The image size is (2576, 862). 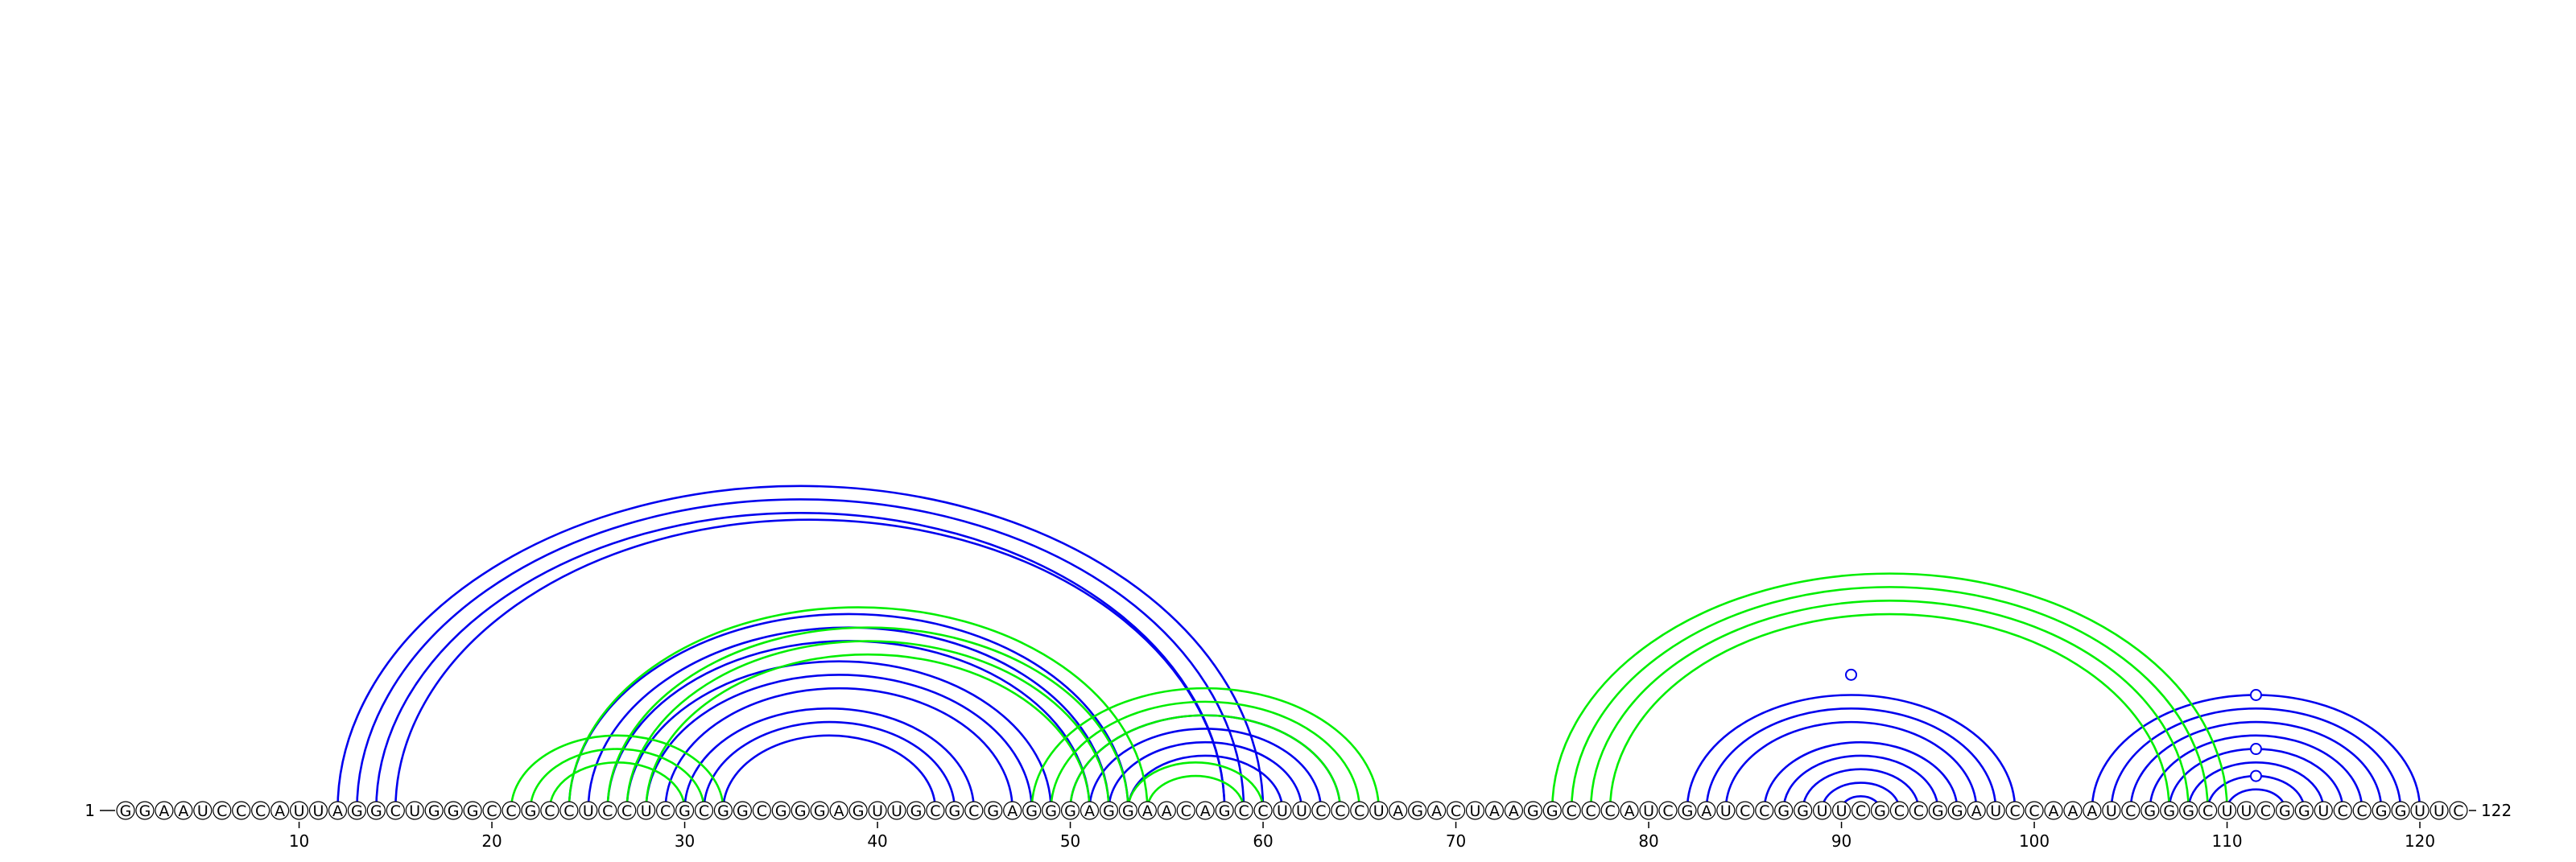 What do you see at coordinates (1456, 841) in the screenshot?
I see `axis-tick-label: 70` at bounding box center [1456, 841].